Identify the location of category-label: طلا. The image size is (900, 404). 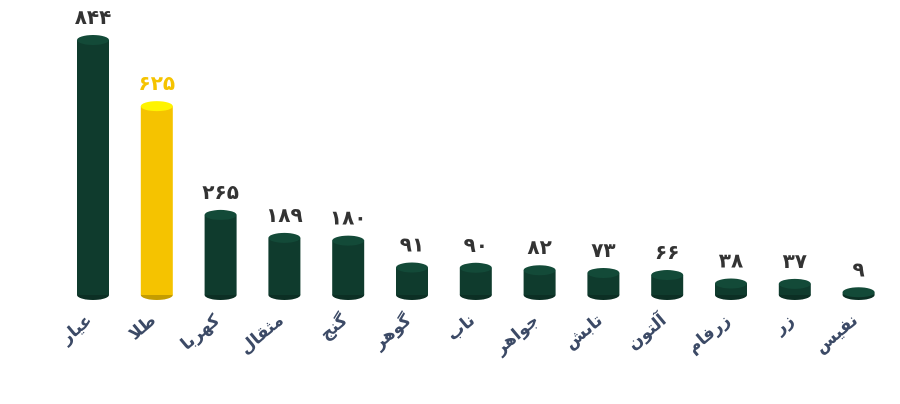
(142, 328).